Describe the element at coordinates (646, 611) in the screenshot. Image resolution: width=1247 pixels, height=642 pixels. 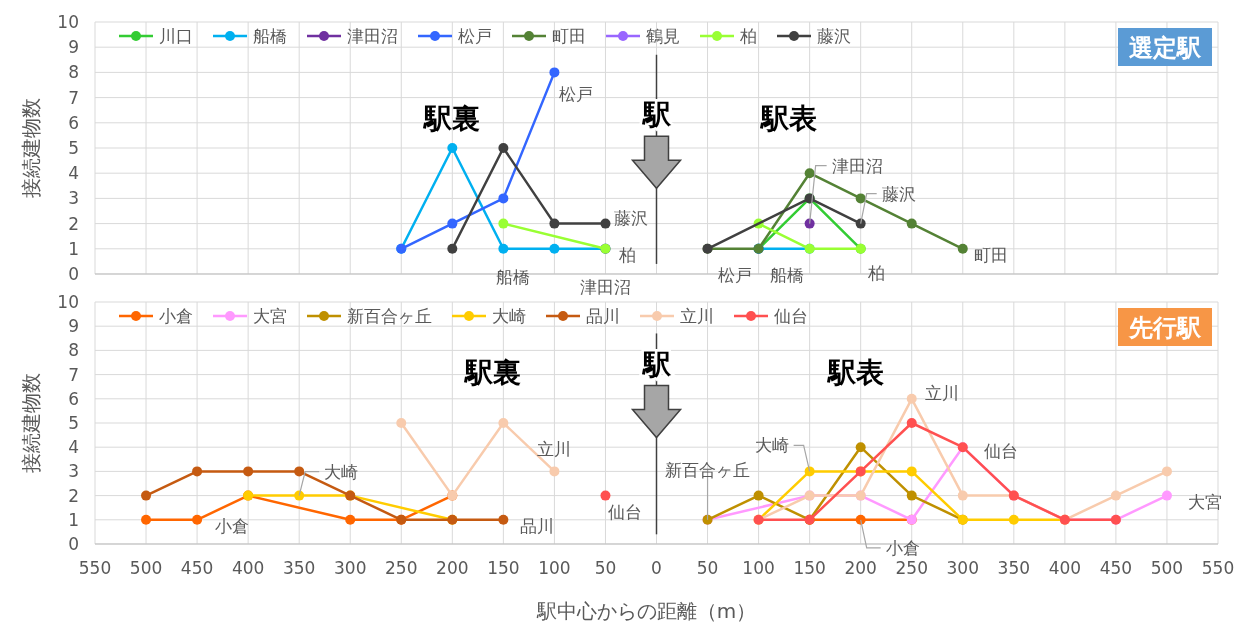
I see `x-axis-title: 駅中心からの距離（m）` at that location.